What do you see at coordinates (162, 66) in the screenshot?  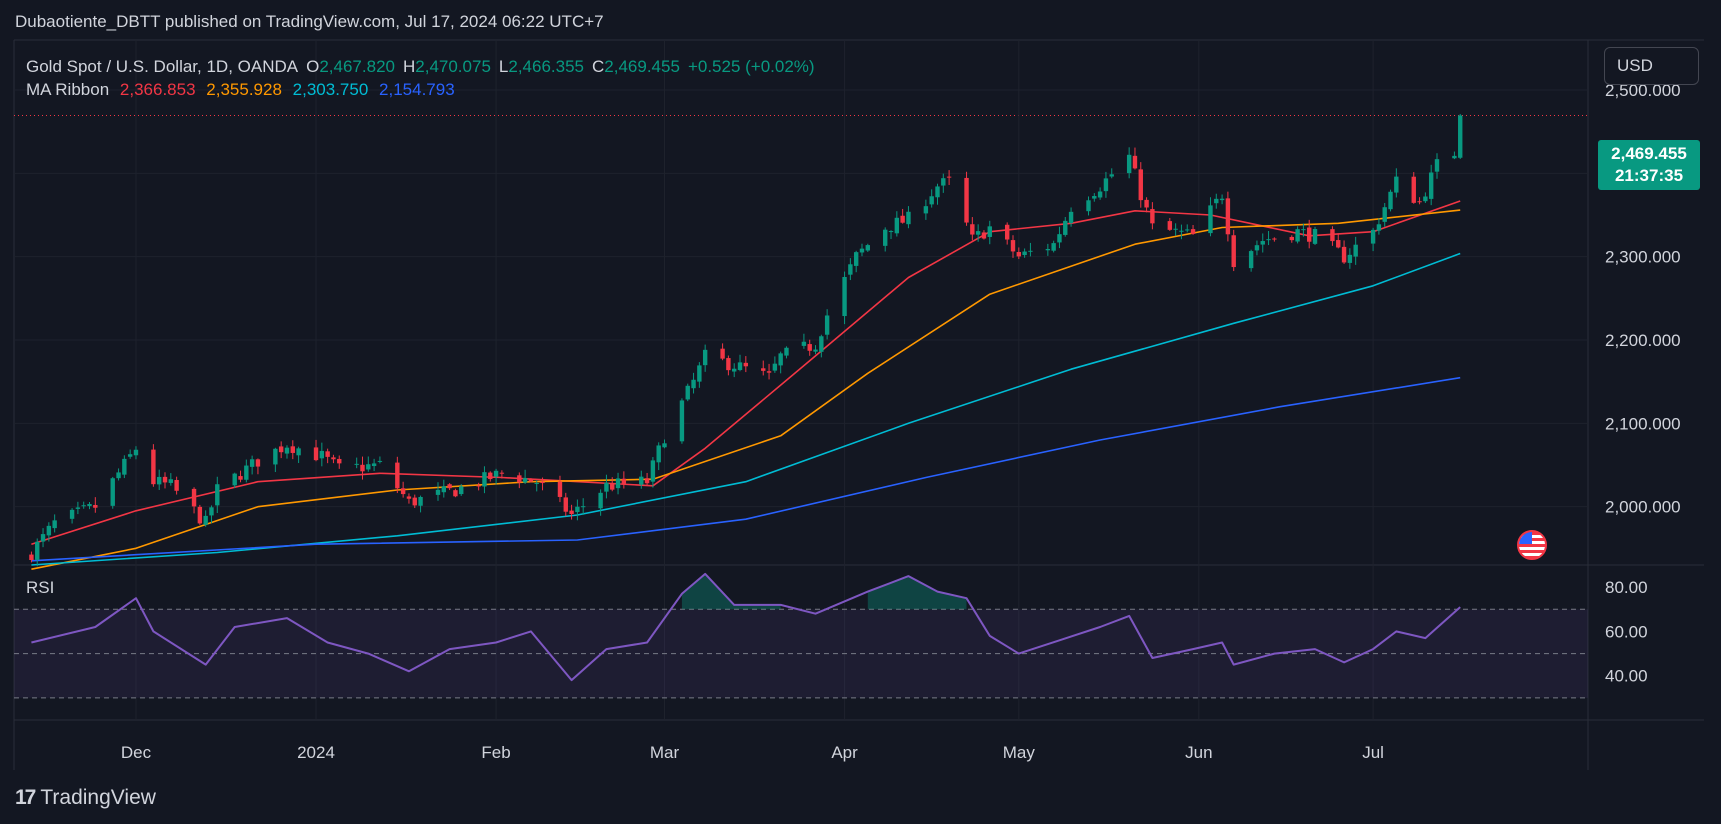 I see `symbol-title: Gold Spot / U.S. Dollar, 1D, OANDA` at bounding box center [162, 66].